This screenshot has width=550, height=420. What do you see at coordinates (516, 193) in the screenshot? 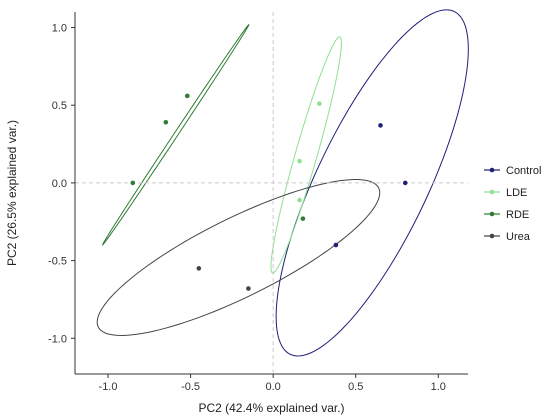
I see `legend-label-lde: LDE` at bounding box center [516, 193].